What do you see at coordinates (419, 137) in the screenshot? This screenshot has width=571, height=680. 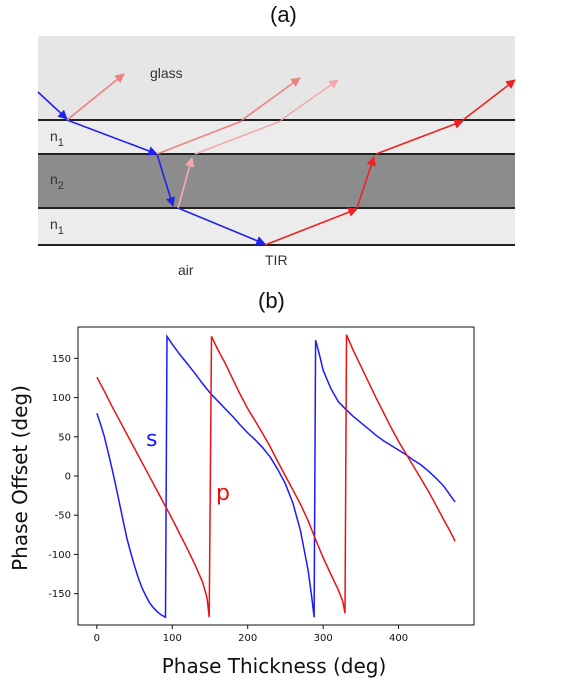 I see `reflected-ray-n1-top` at bounding box center [419, 137].